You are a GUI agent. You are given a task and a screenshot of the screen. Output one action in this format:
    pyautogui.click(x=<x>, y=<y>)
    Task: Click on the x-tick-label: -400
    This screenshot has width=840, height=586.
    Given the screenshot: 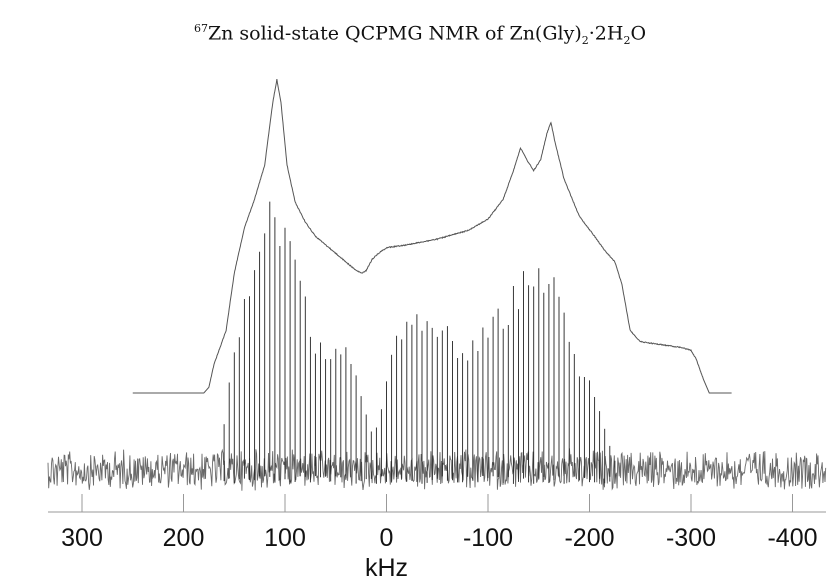 What is the action you would take?
    pyautogui.click(x=792, y=538)
    